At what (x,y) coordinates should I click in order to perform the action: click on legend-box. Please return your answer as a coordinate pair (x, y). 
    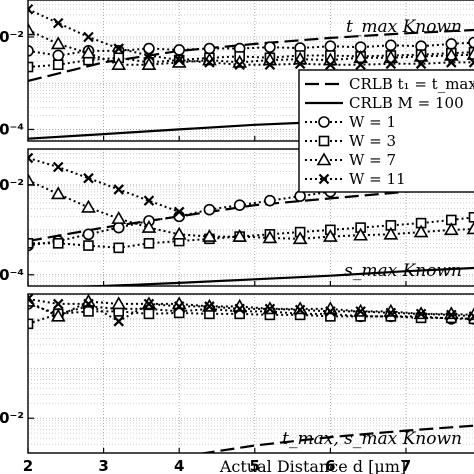
    Looking at the image, I should click on (386, 131).